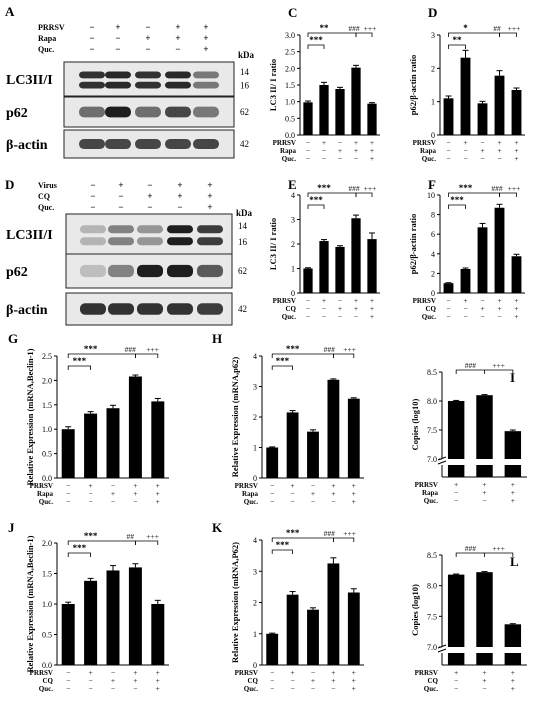 The width and height of the screenshot is (550, 706). I want to click on panel-letter: D, so click(9, 184).